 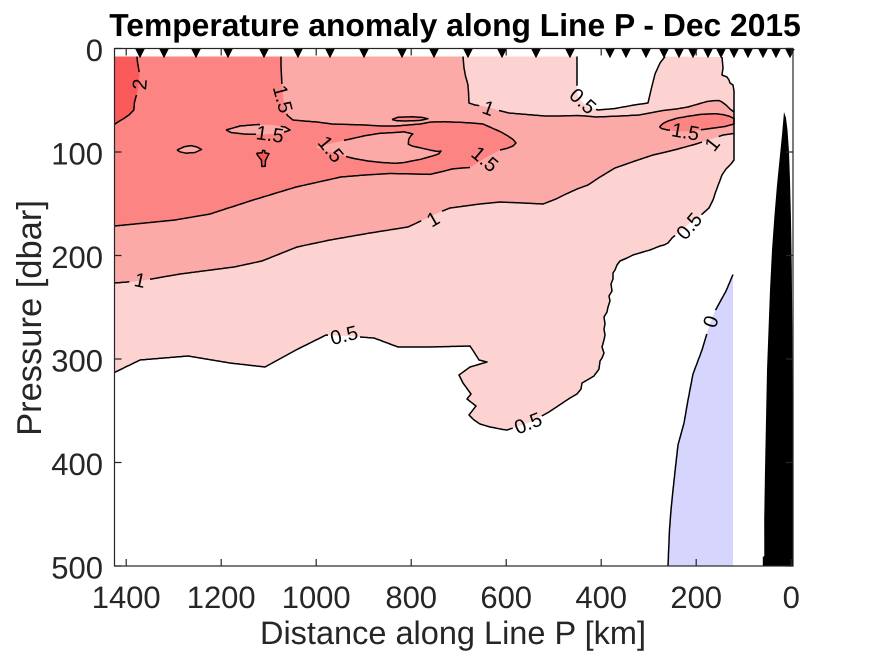 What do you see at coordinates (77, 568) in the screenshot?
I see `svg-text: 500` at bounding box center [77, 568].